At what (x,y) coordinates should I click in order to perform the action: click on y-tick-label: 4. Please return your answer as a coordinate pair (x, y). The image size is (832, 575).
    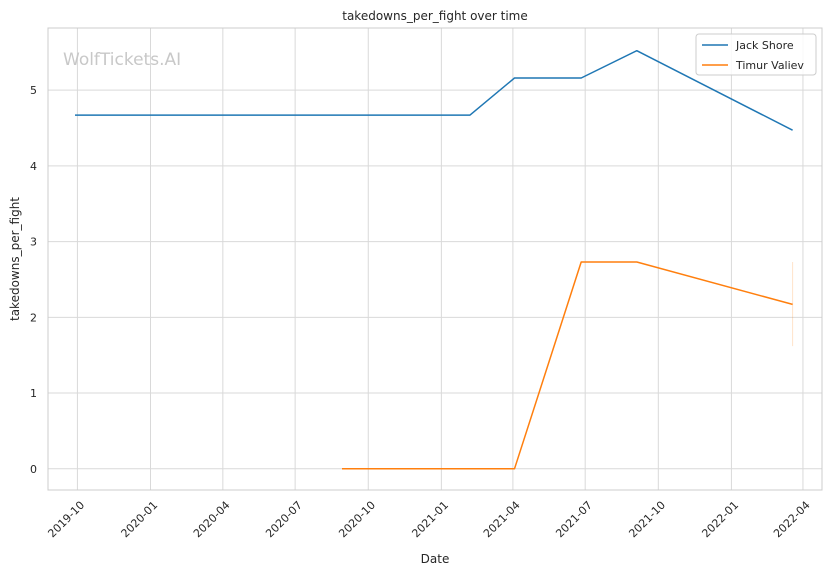
    Looking at the image, I should click on (33, 166).